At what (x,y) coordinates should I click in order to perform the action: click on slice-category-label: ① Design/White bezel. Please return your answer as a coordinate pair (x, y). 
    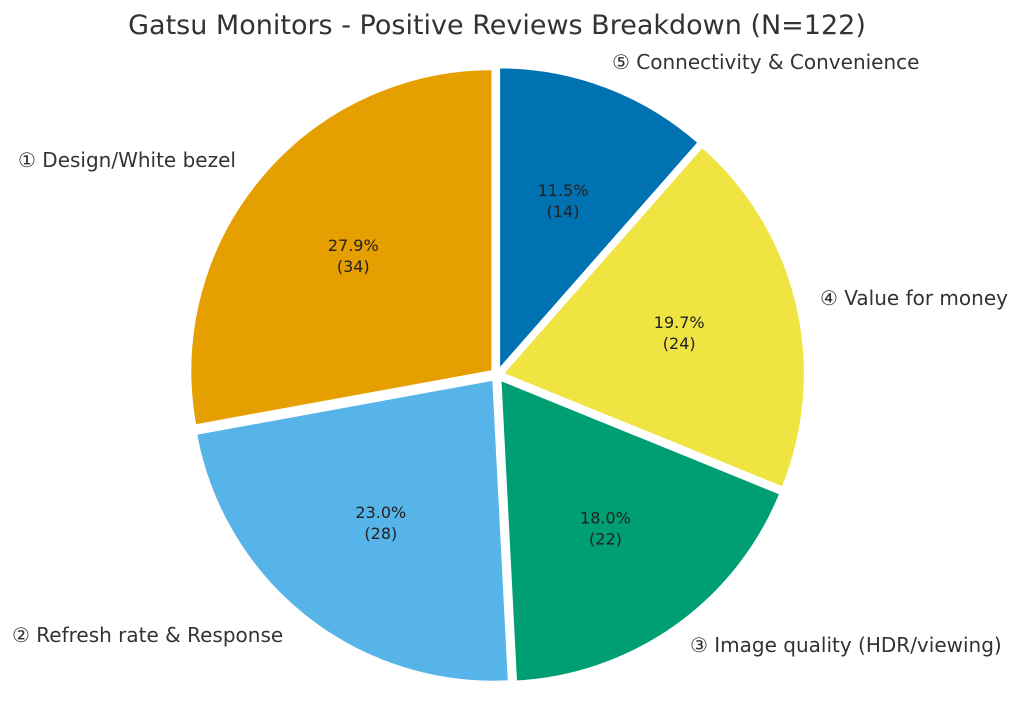
    Looking at the image, I should click on (127, 160).